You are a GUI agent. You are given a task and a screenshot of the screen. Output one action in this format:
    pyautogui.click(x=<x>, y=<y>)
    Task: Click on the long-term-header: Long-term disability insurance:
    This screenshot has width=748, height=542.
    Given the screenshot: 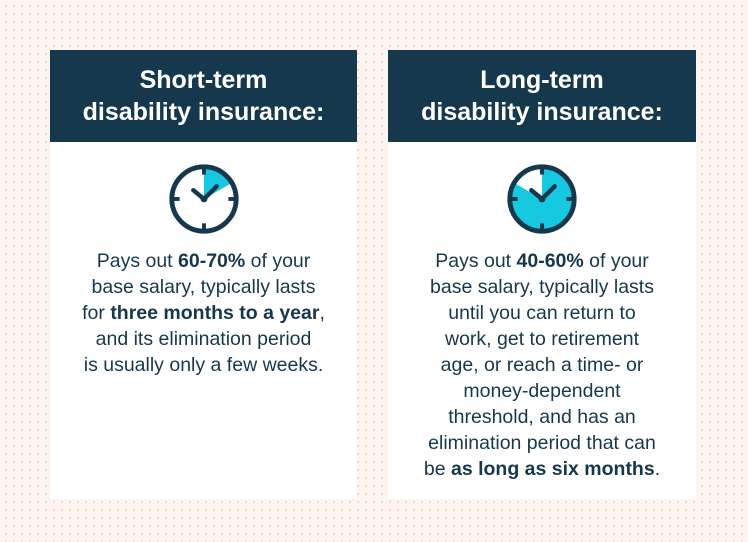 What is the action you would take?
    pyautogui.click(x=542, y=96)
    